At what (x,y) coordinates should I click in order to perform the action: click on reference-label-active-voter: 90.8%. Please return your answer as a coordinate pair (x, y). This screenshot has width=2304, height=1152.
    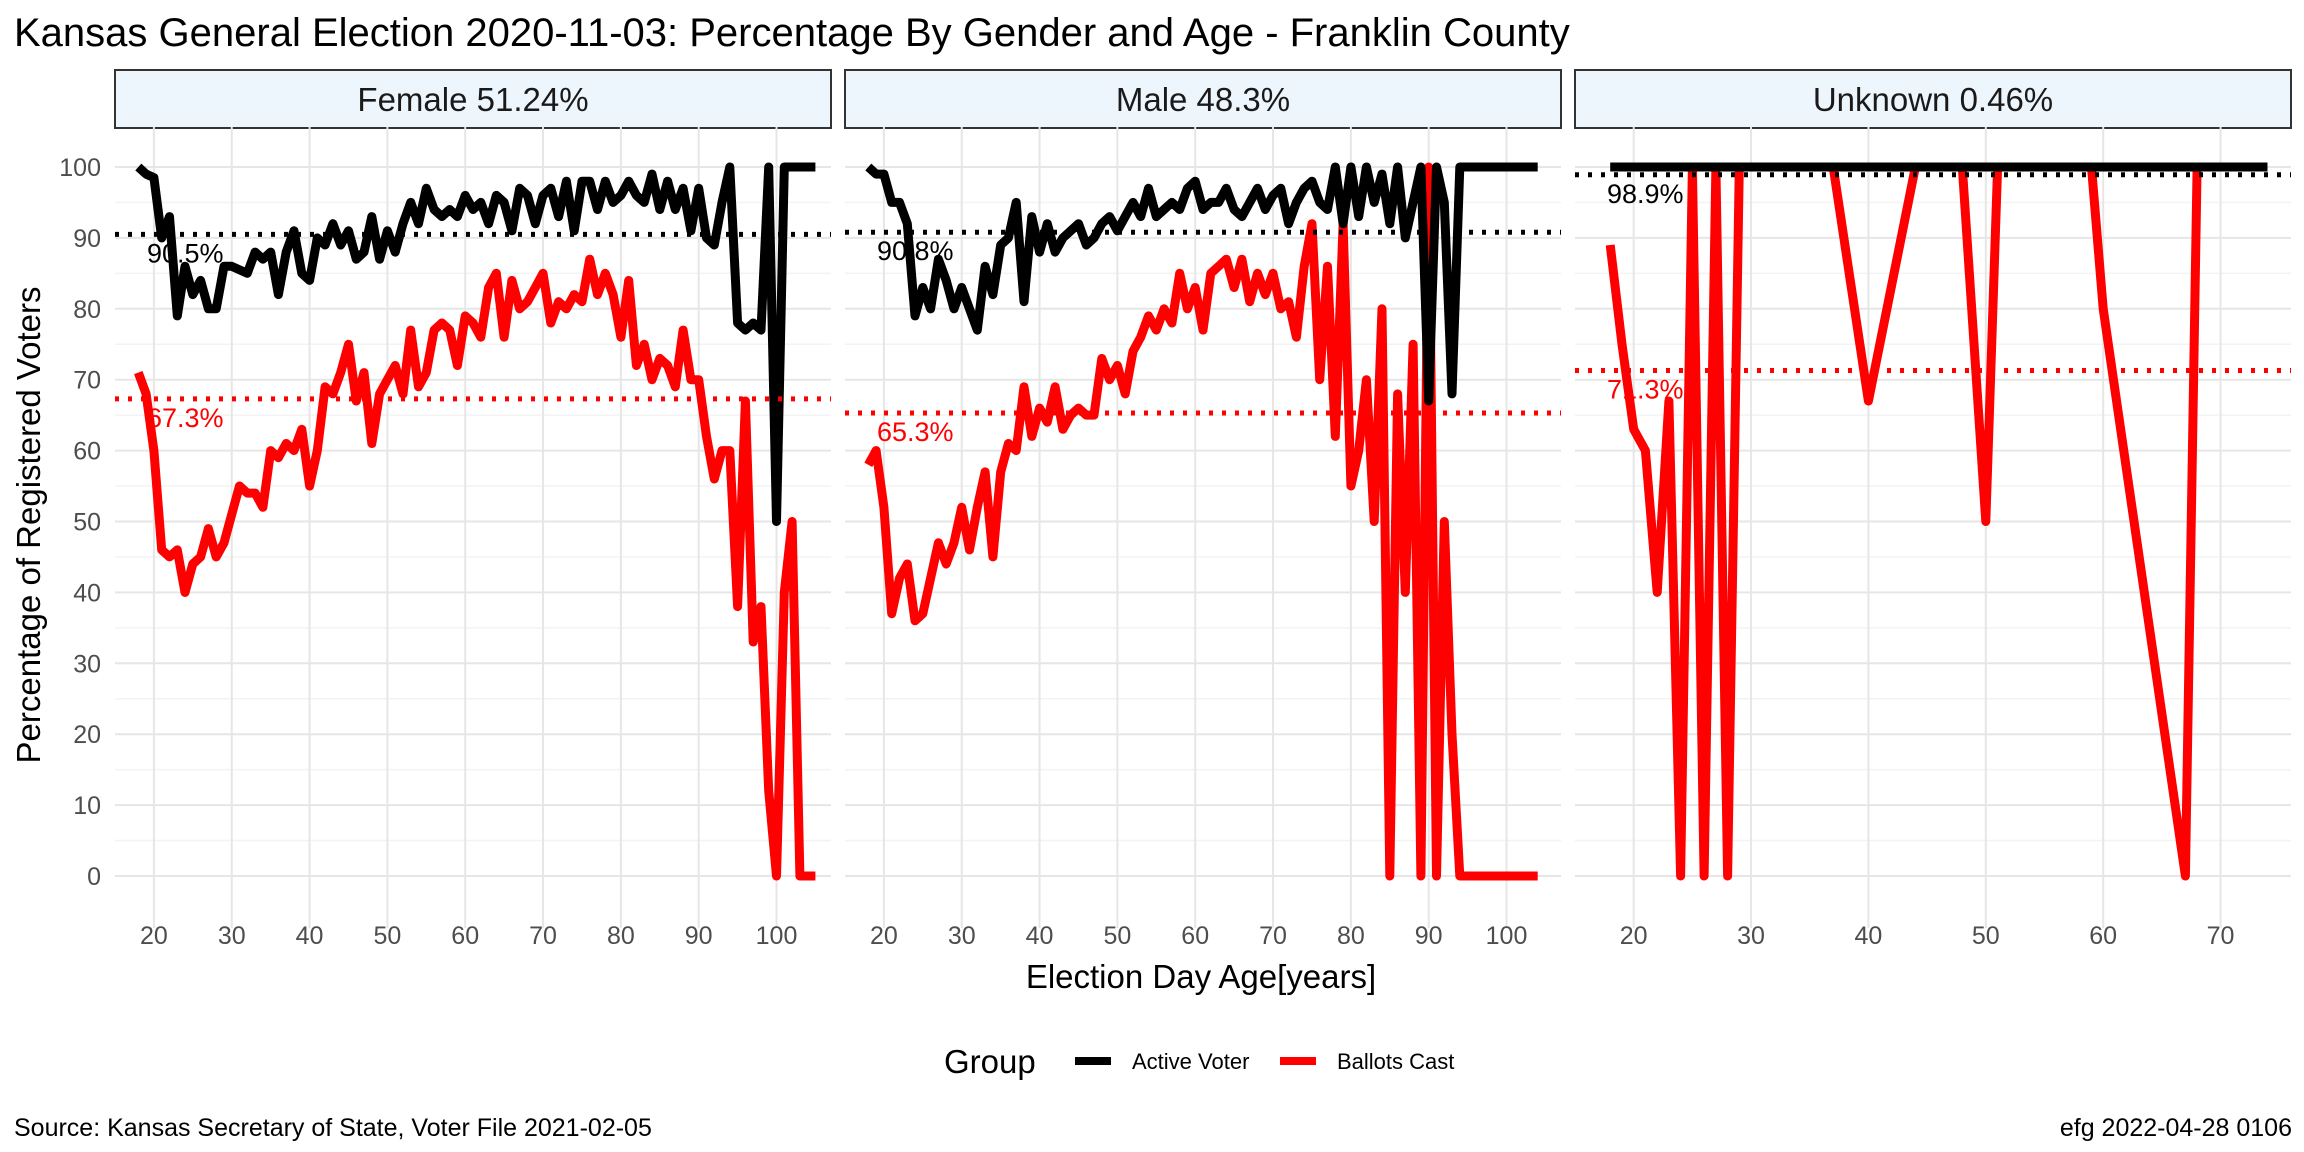
    Looking at the image, I should click on (915, 251).